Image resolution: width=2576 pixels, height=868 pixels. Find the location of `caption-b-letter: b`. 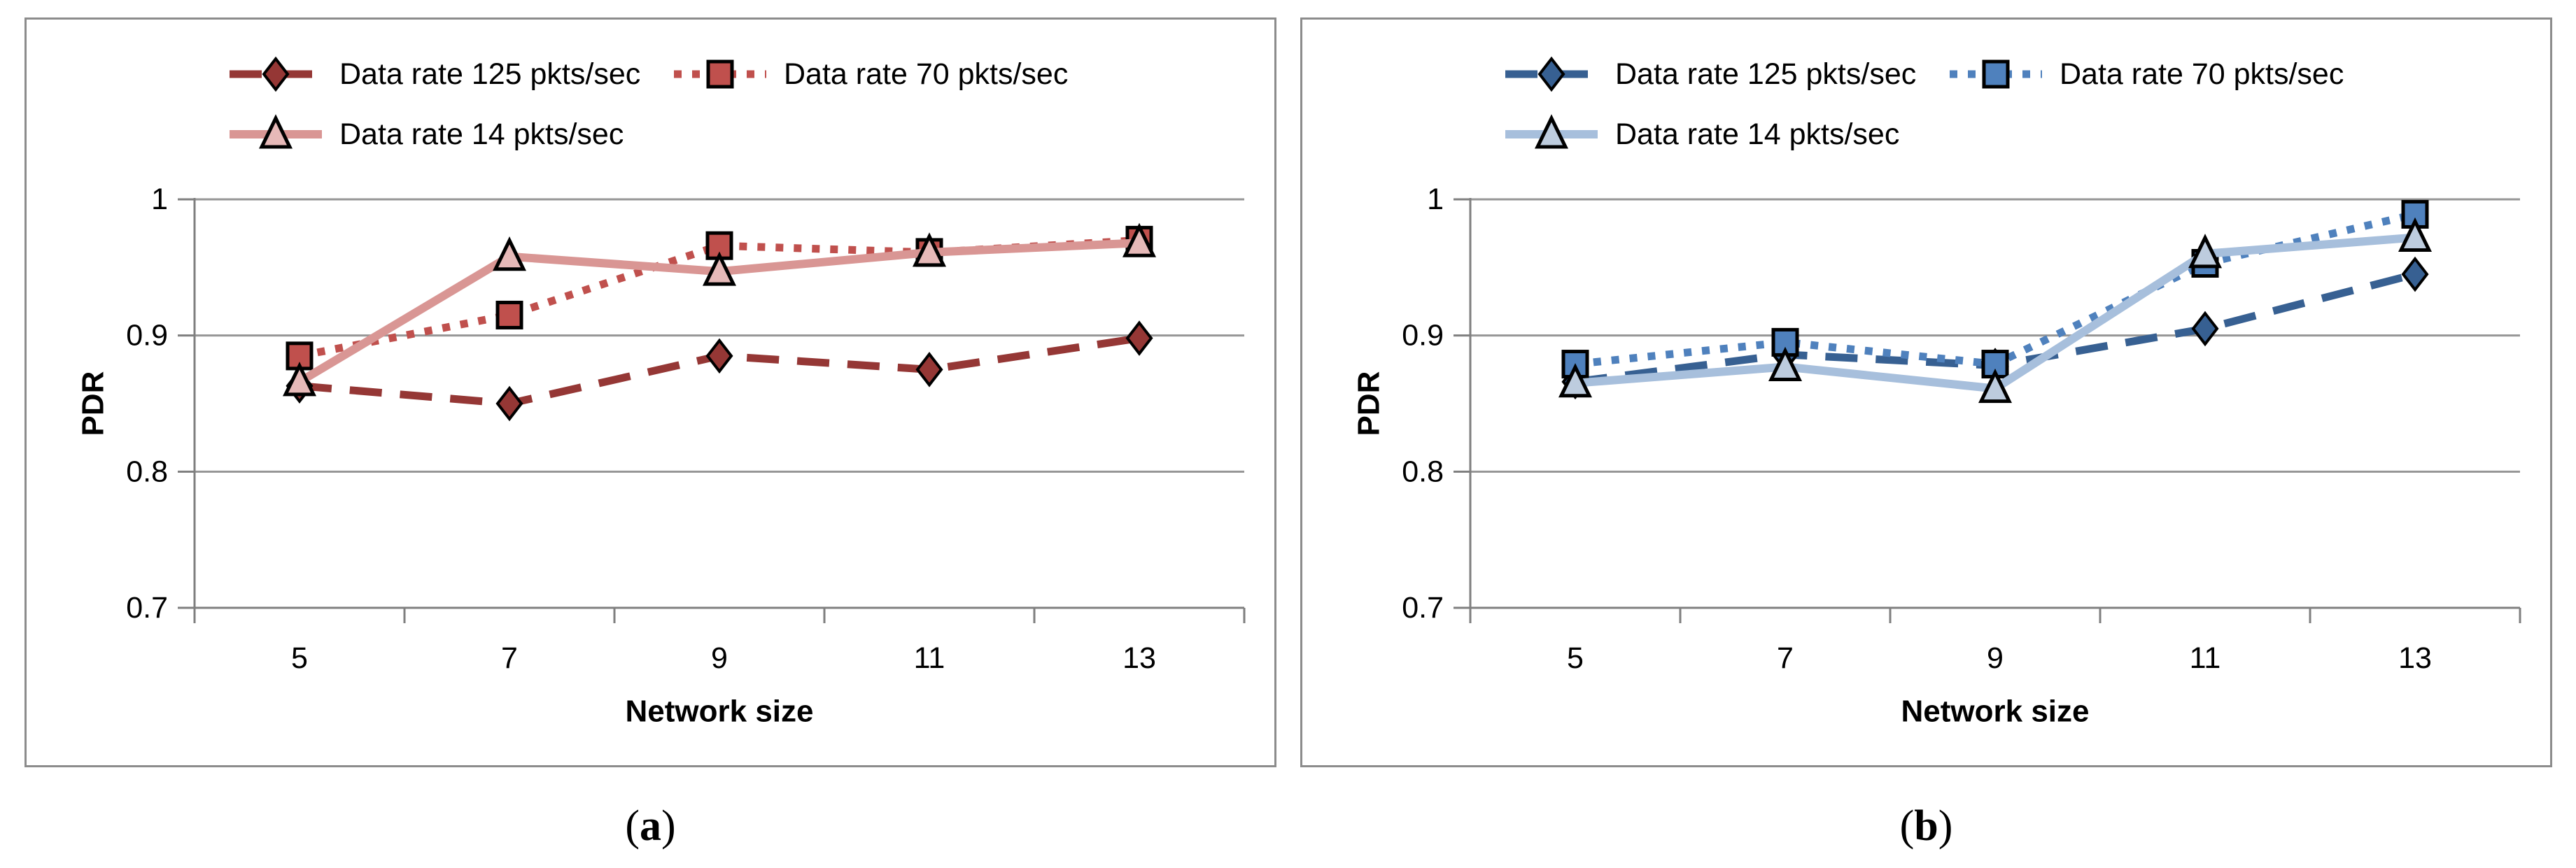

caption-b-letter: b is located at coordinates (1926, 826).